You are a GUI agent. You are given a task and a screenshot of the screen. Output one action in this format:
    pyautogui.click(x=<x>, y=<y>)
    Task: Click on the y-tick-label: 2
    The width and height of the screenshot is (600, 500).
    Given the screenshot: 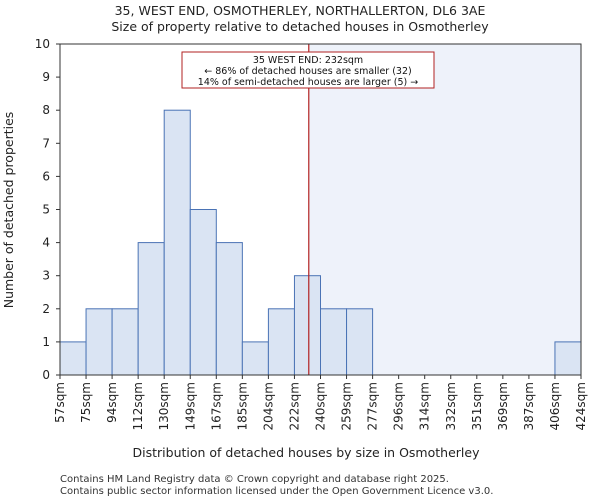 What is the action you would take?
    pyautogui.click(x=46, y=309)
    